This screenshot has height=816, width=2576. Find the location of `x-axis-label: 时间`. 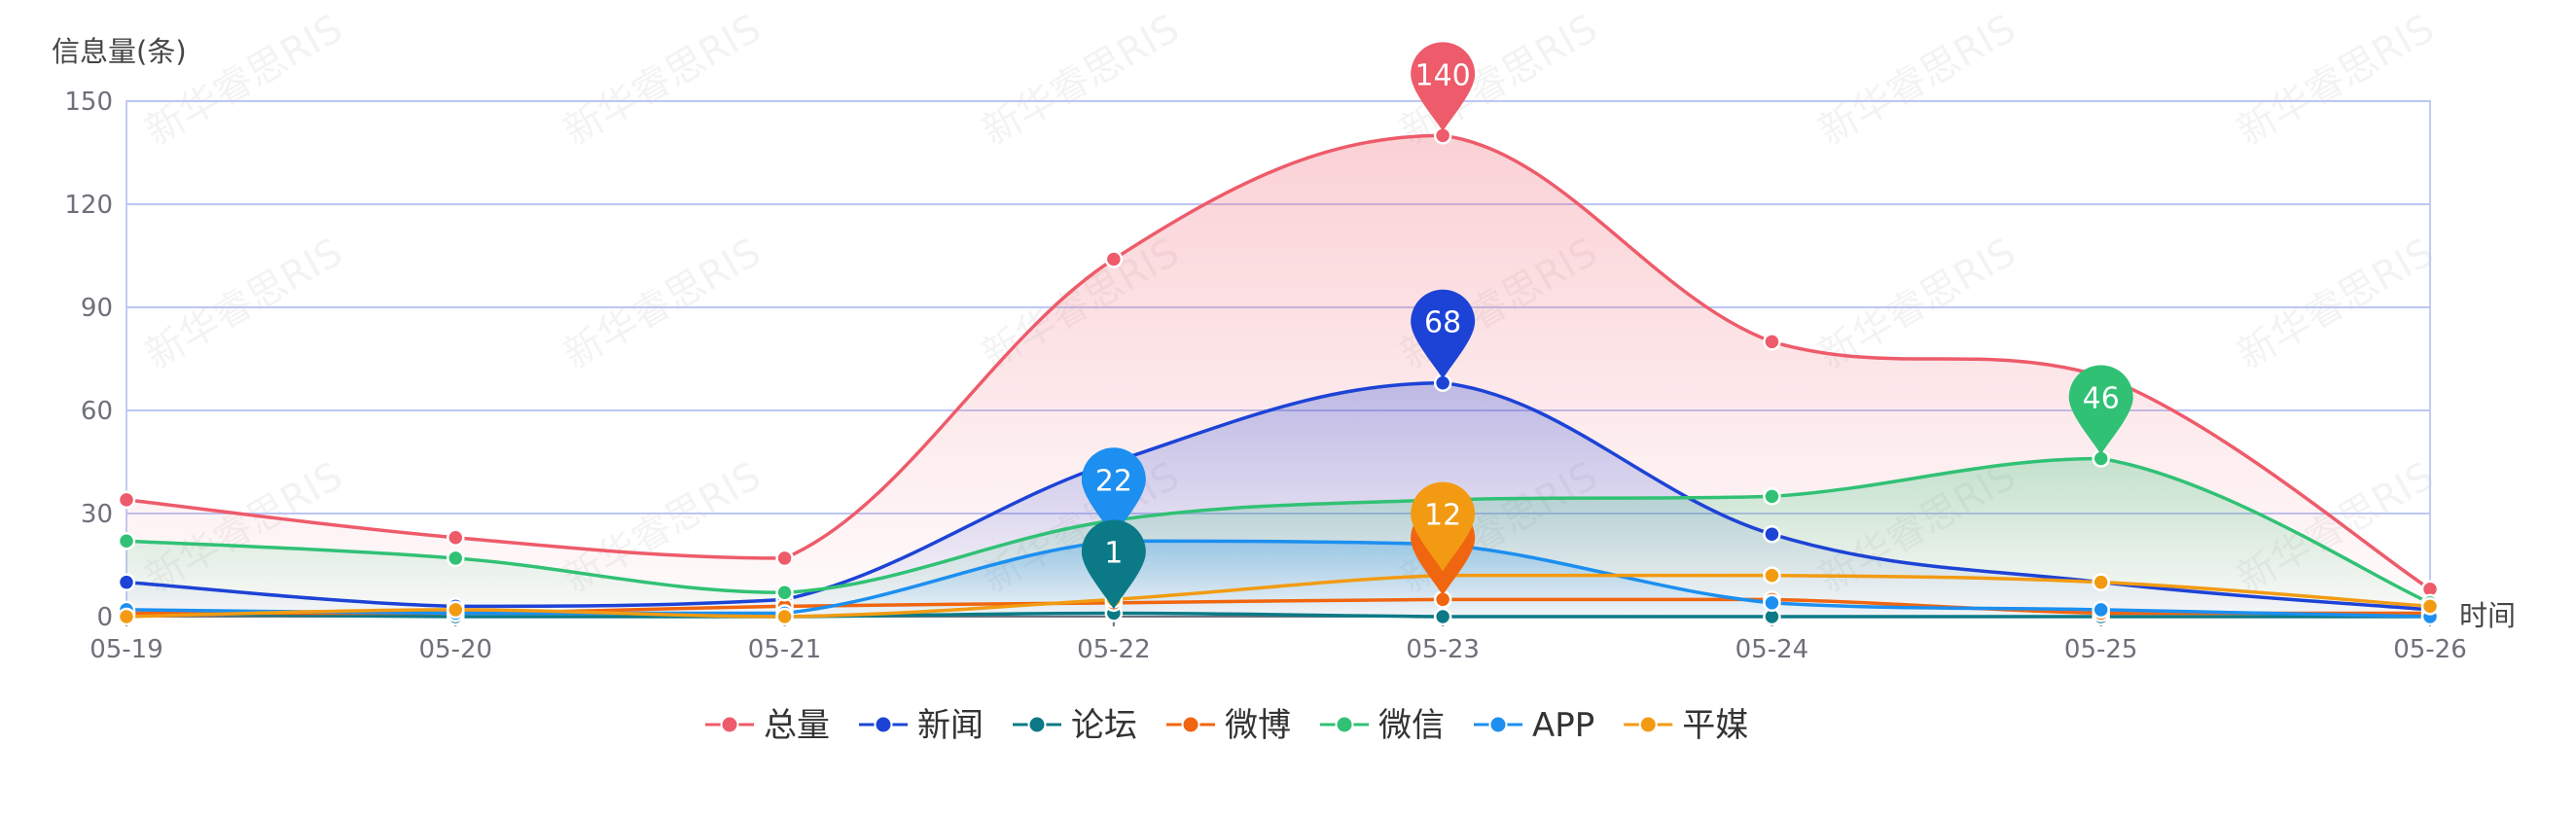

x-axis-label: 时间 is located at coordinates (2487, 615).